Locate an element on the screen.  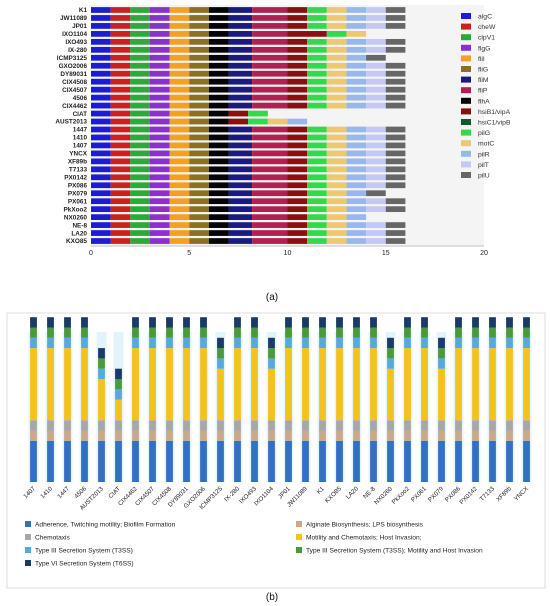
bar-segment-px086-pilr is located at coordinates (356, 185).